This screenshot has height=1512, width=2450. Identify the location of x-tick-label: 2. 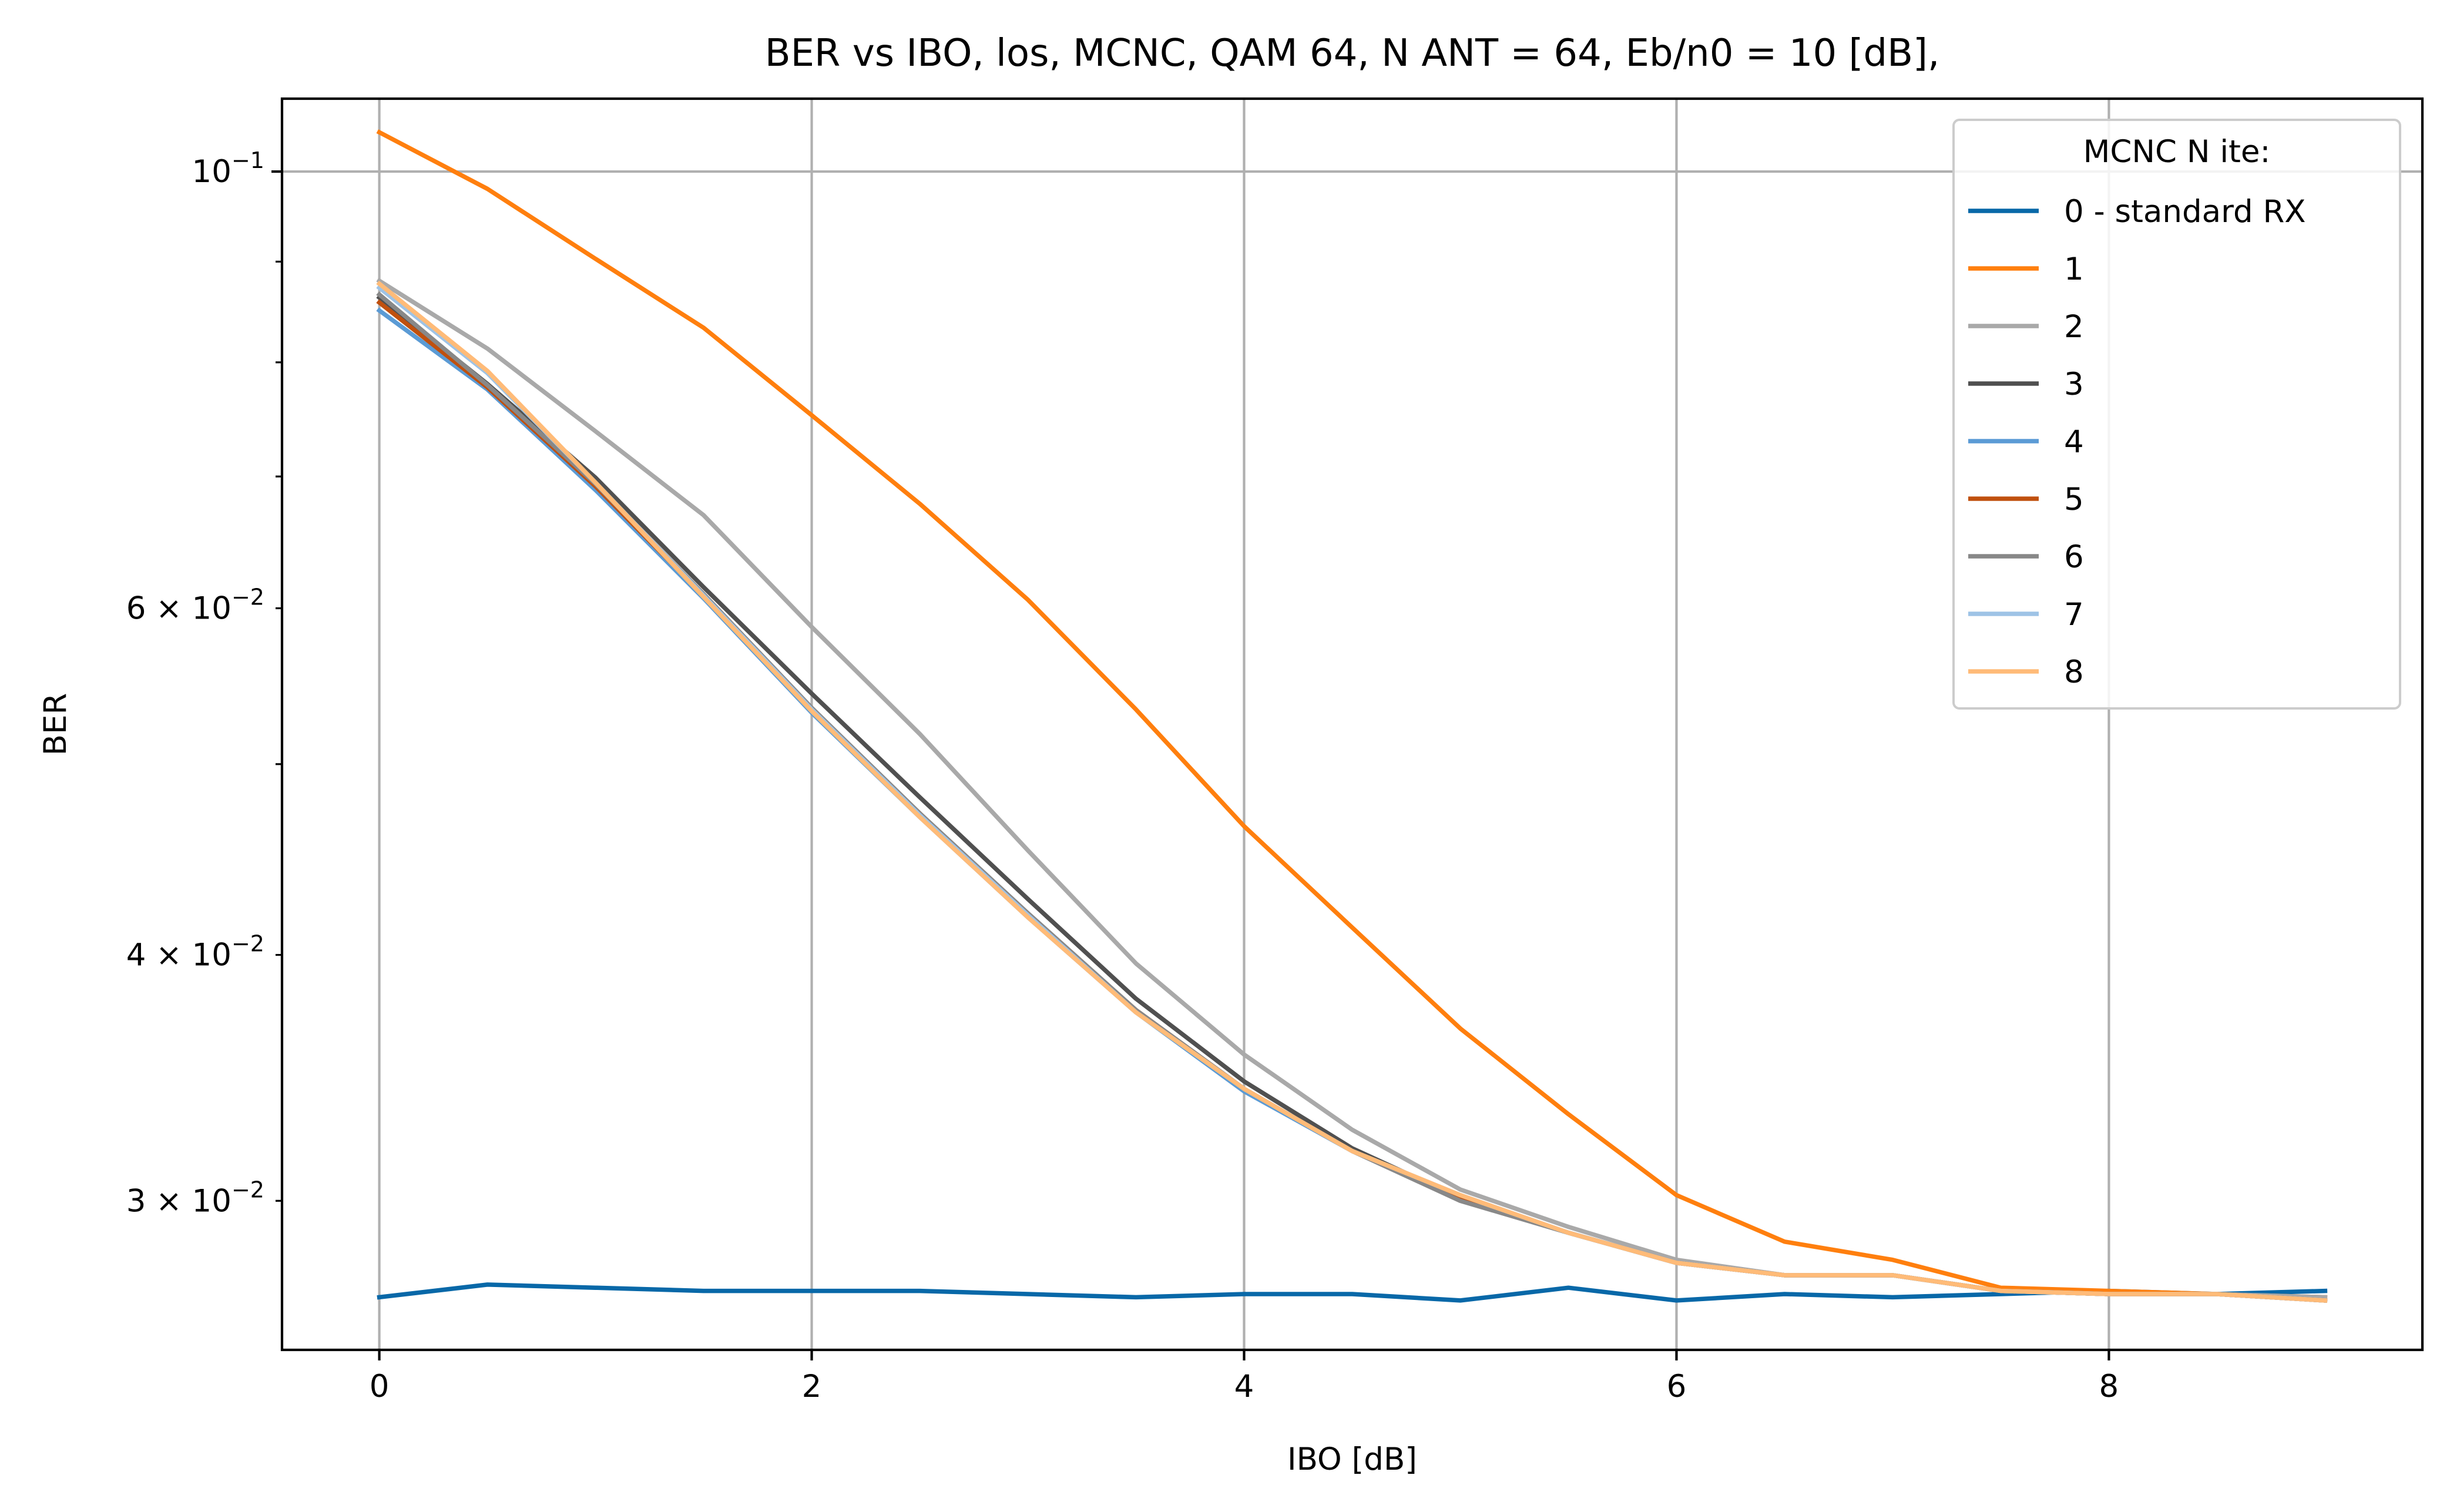
(812, 1387).